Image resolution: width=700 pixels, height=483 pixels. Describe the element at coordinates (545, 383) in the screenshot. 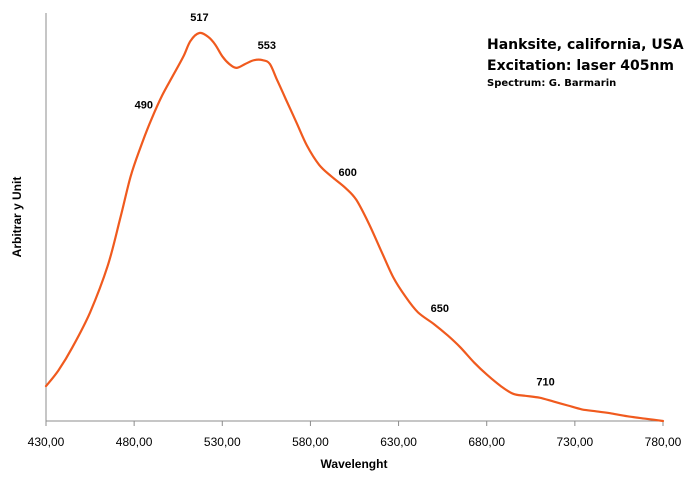

I see `peak-label-710: 710` at that location.